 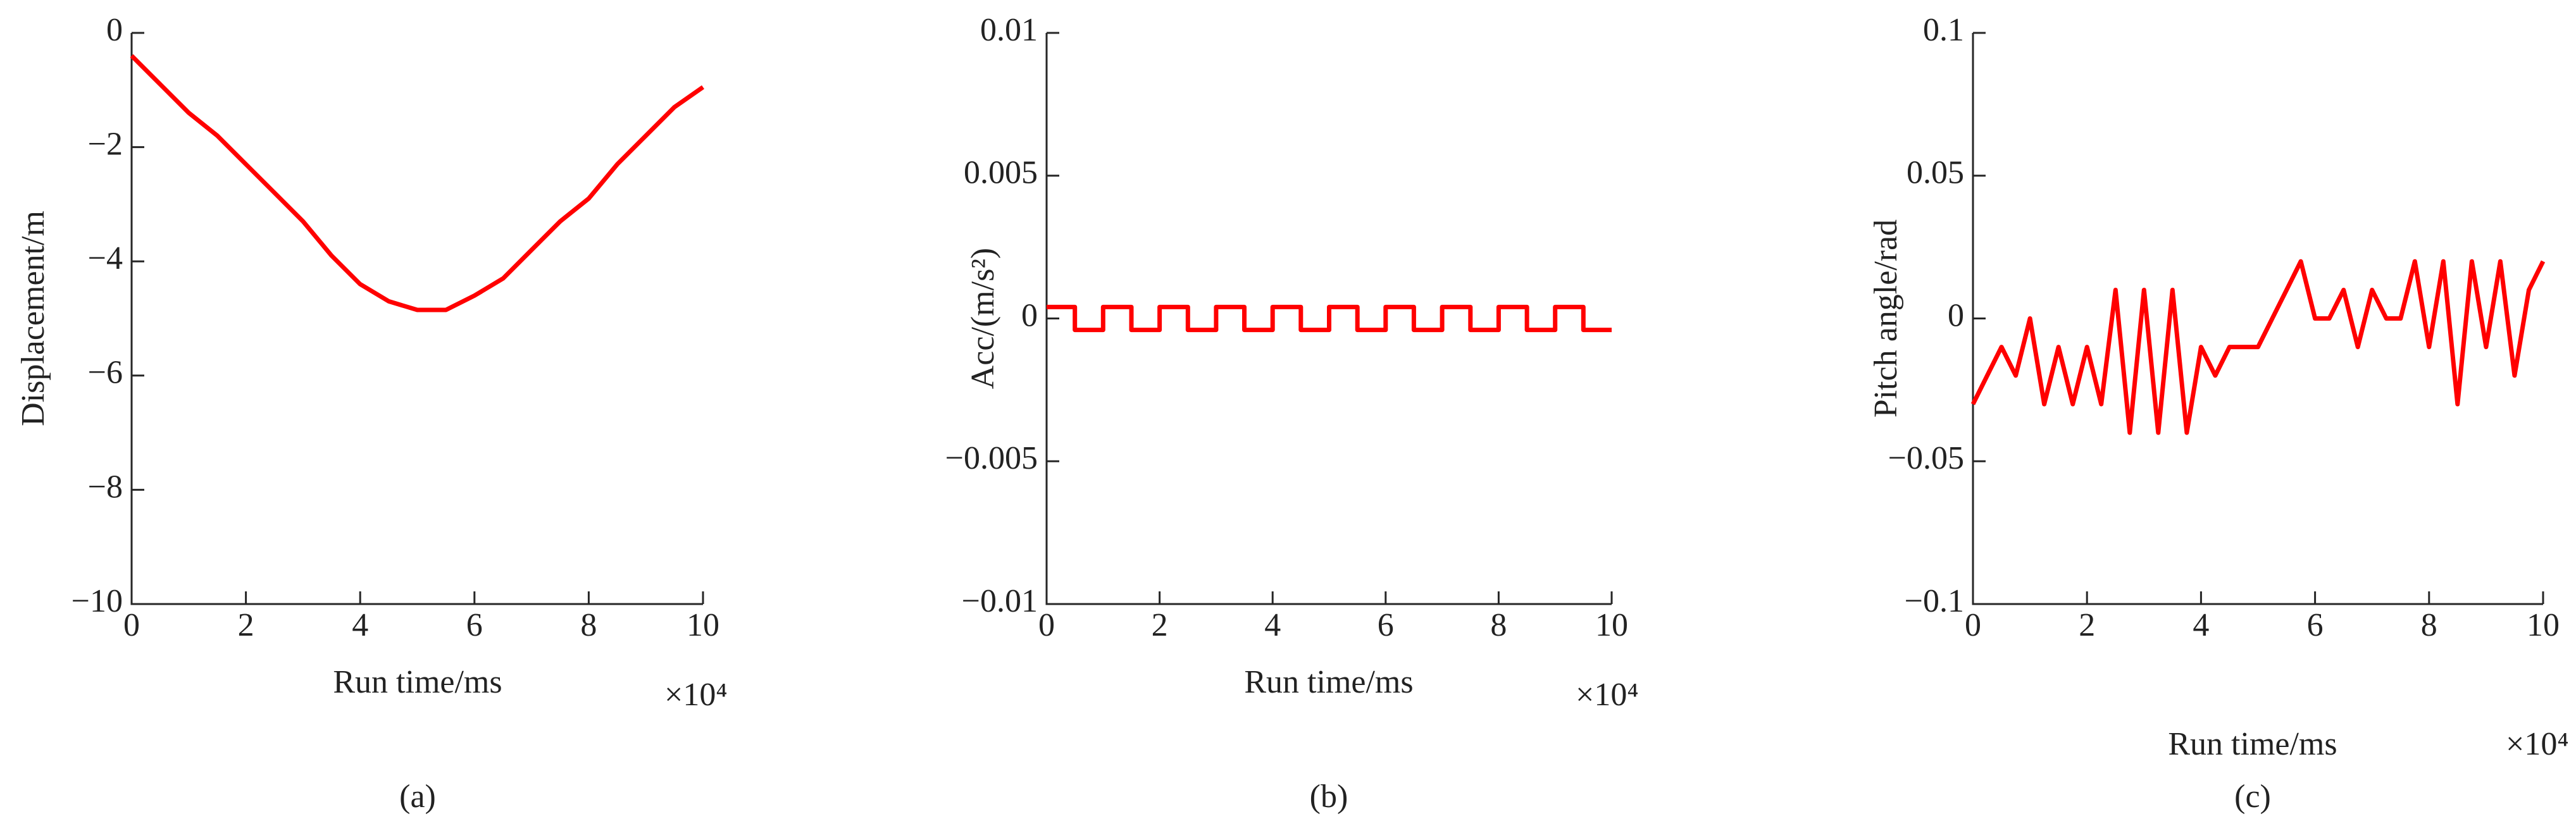 I want to click on y-tick-label: −0.05, so click(x=1926, y=458).